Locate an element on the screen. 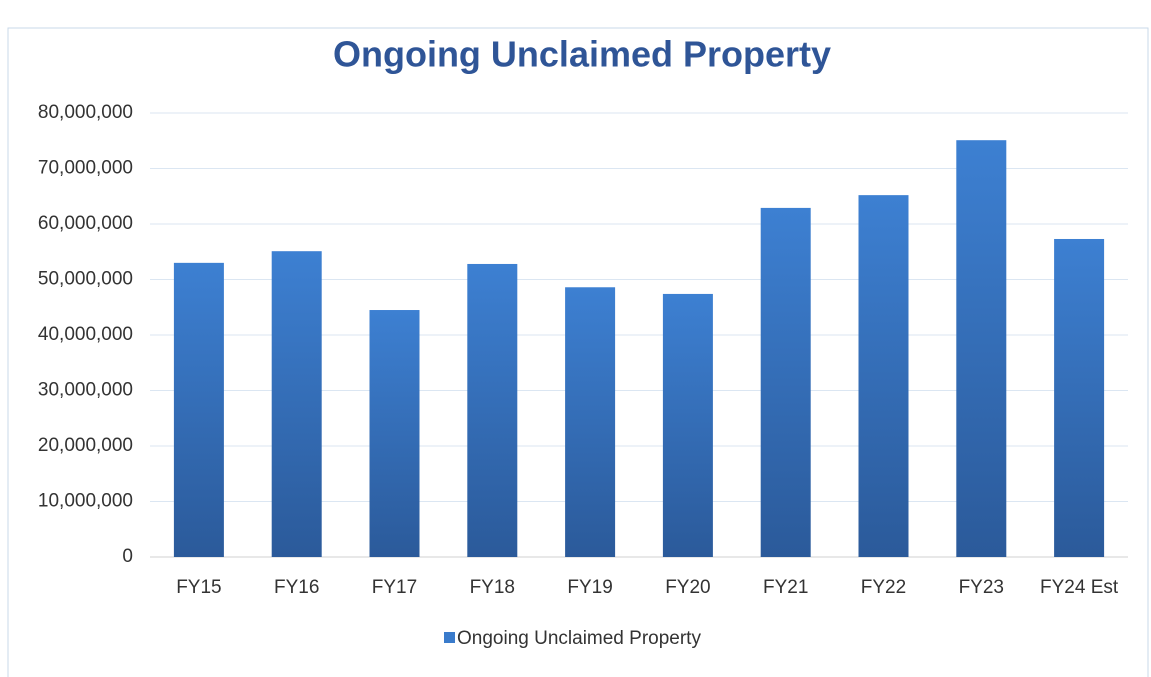  y-tick-label: 50,000,000 is located at coordinates (85, 279).